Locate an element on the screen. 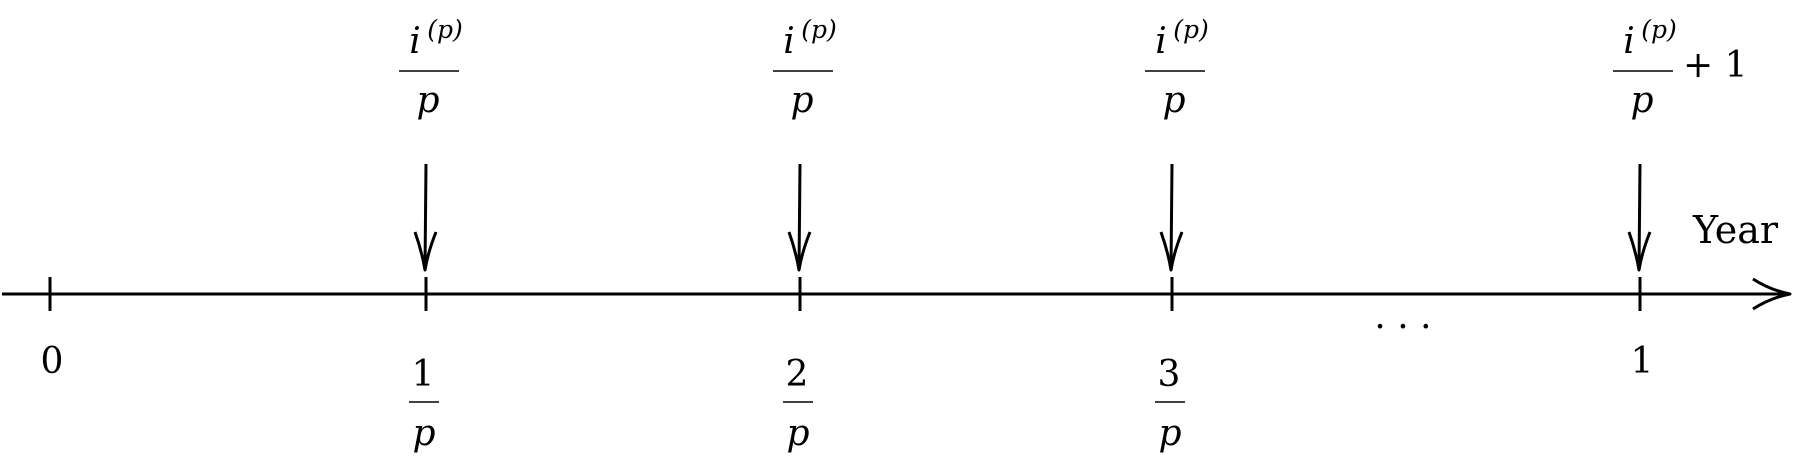  tick-label-numerator: 2 is located at coordinates (797, 374).